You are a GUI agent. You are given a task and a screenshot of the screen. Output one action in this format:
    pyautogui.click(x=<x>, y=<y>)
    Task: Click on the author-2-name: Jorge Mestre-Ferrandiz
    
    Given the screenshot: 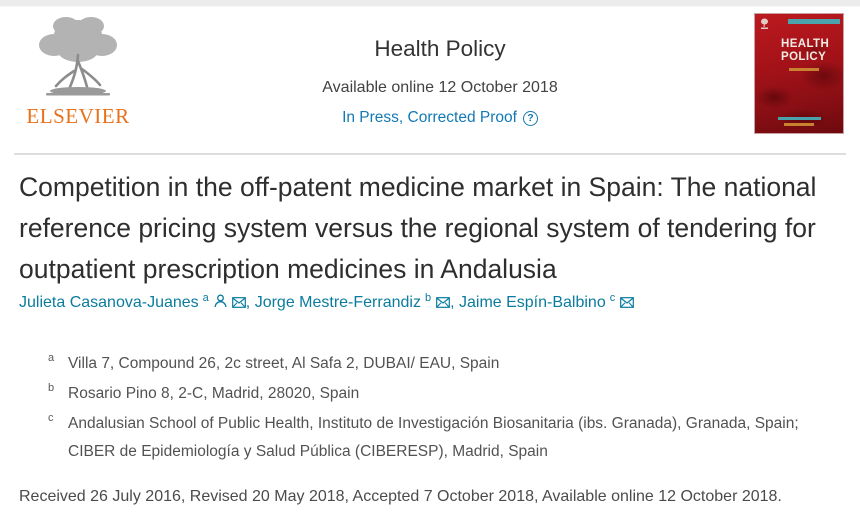 What is the action you would take?
    pyautogui.click(x=337, y=302)
    